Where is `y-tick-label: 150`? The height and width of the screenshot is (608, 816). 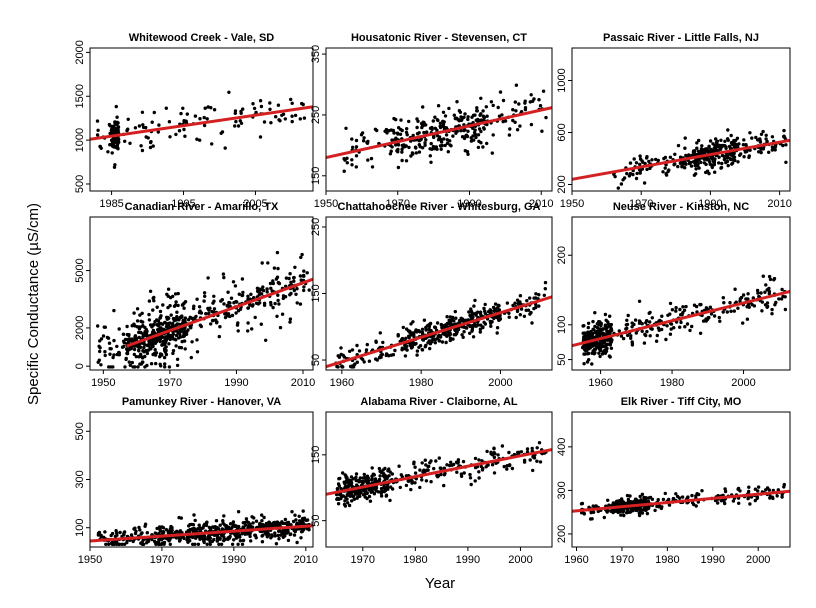 y-tick-label: 150 is located at coordinates (316, 455).